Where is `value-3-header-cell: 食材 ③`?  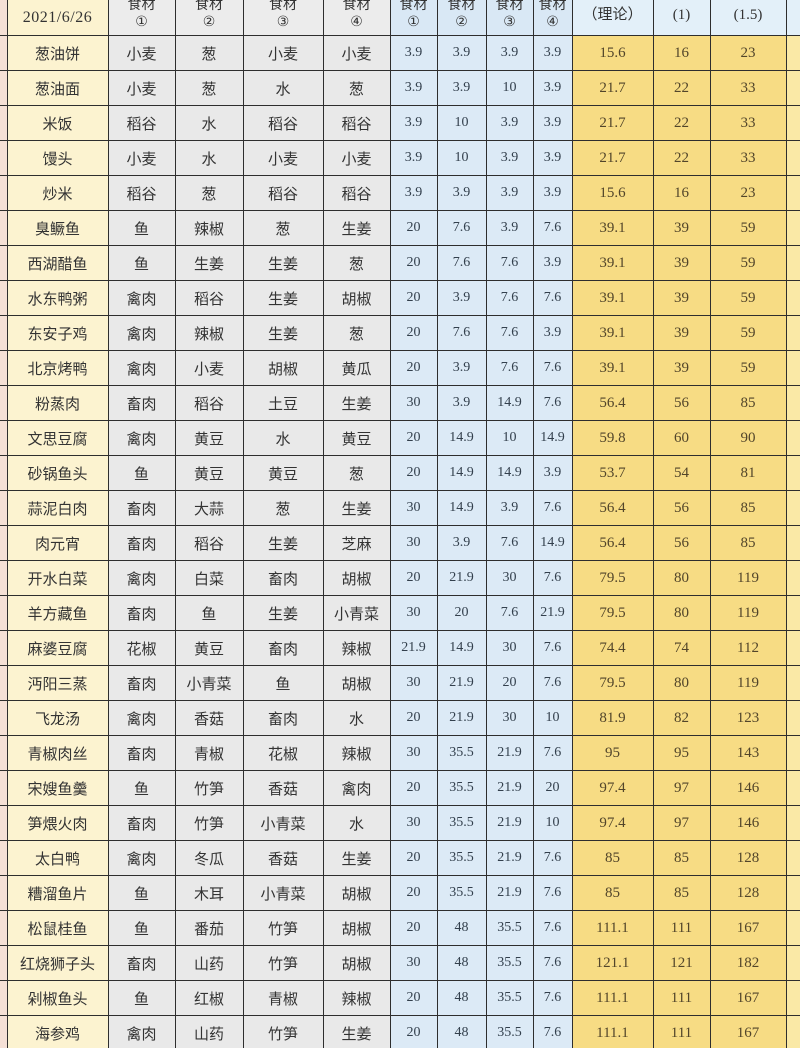 value-3-header-cell: 食材 ③ is located at coordinates (509, 18).